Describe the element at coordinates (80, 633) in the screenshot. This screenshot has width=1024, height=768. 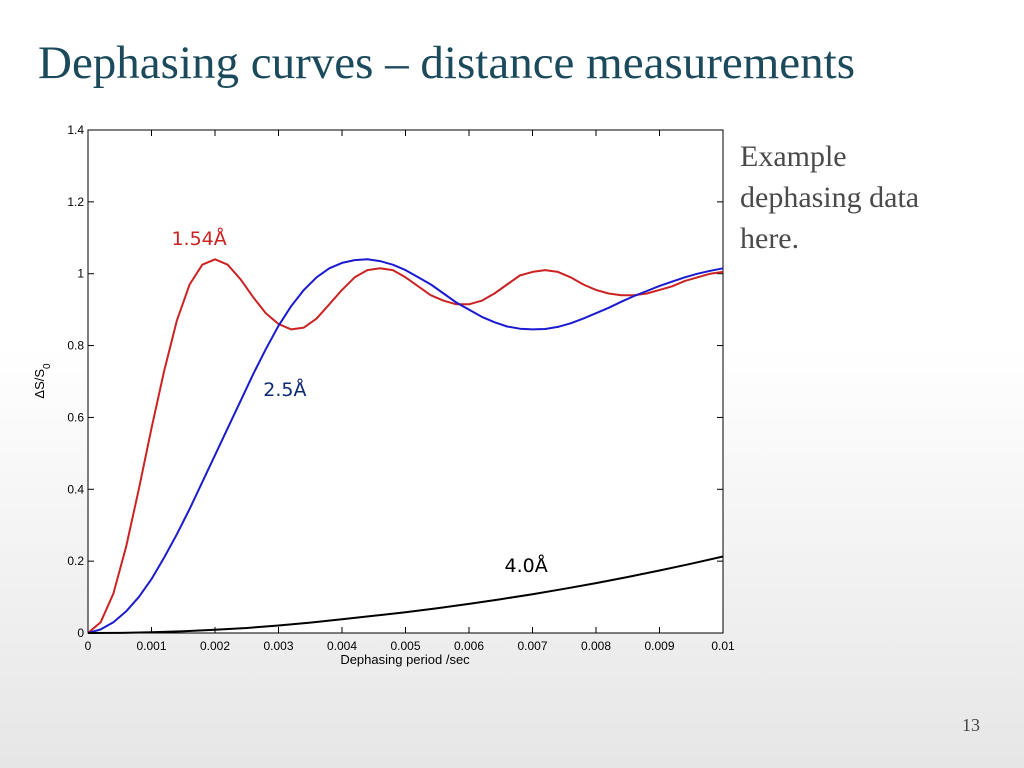
I see `y-tick-label: 0` at that location.